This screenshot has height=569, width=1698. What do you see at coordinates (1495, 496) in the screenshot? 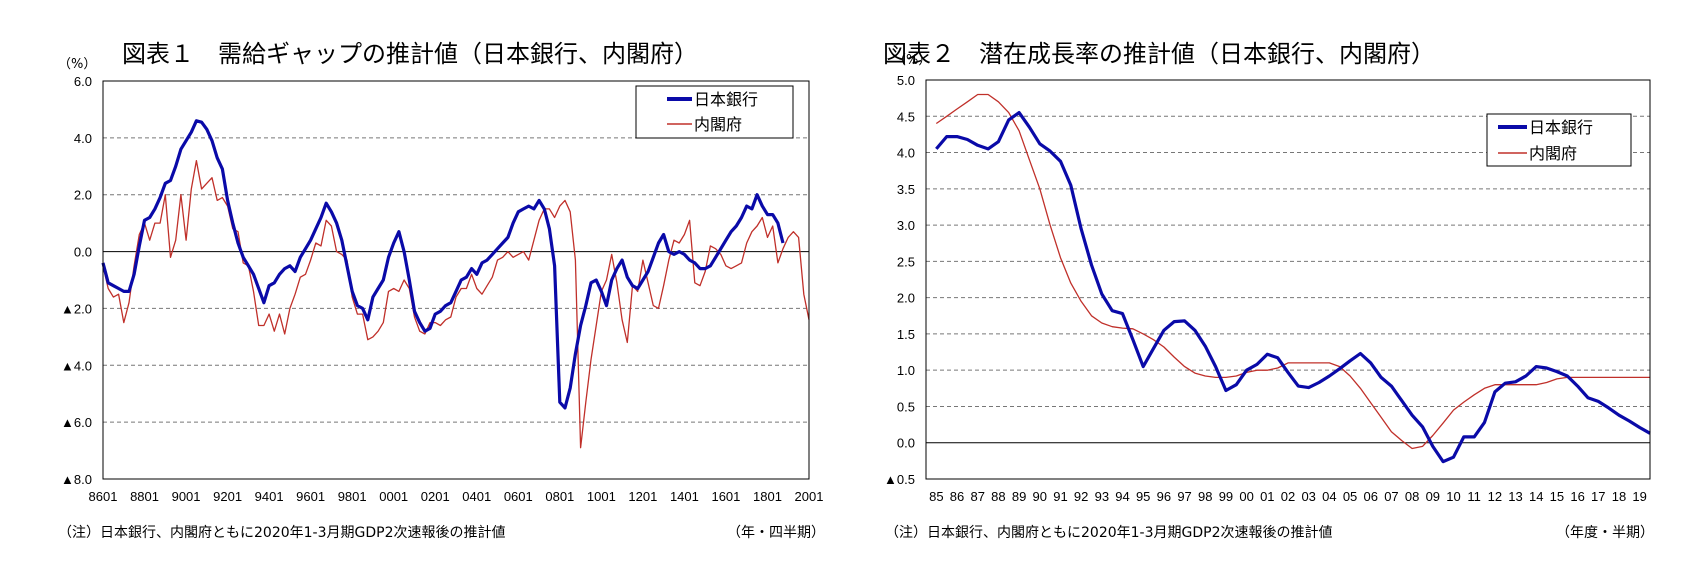
I see `chart-2-x-tick-label: 12` at bounding box center [1495, 496].